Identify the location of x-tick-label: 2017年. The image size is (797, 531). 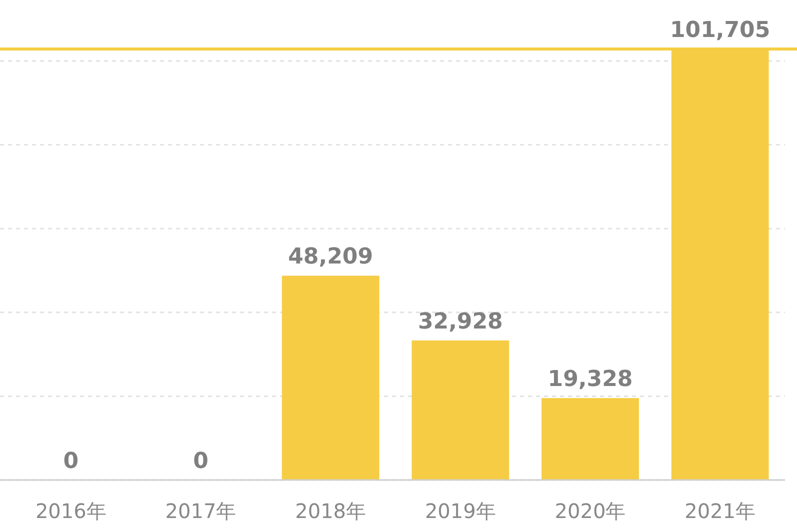
(200, 511).